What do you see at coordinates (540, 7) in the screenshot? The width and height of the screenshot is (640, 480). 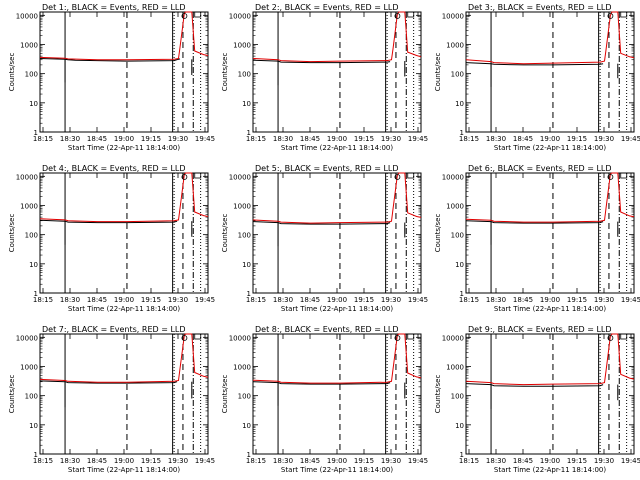 I see `panel-title: Det 3:, BLACK = Events, RED = LLD` at bounding box center [540, 7].